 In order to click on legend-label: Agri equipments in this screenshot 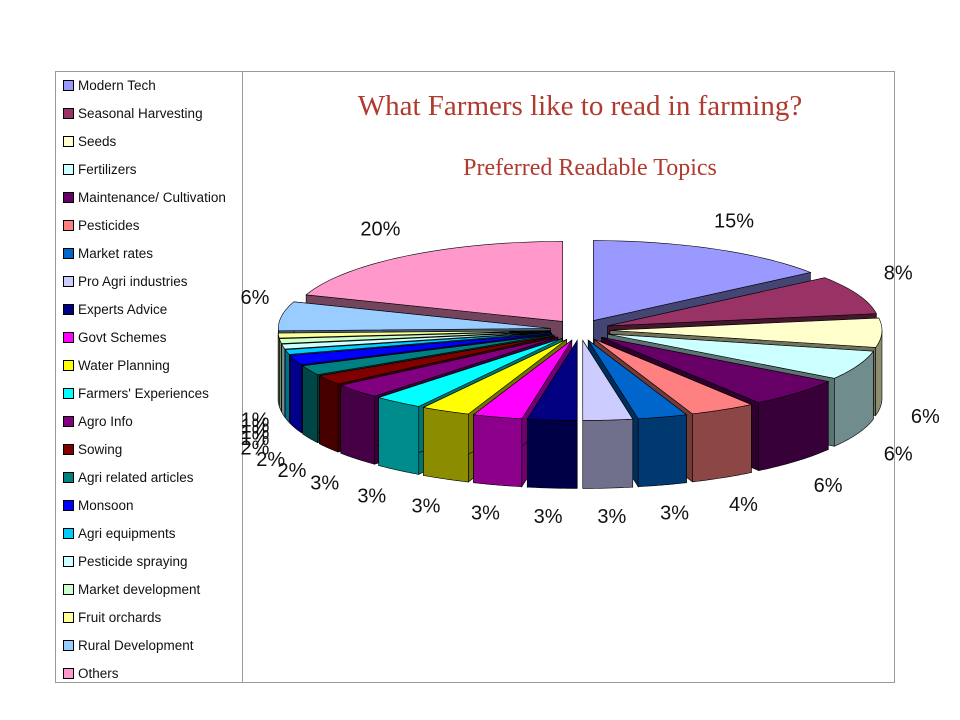, I will do `click(127, 533)`.